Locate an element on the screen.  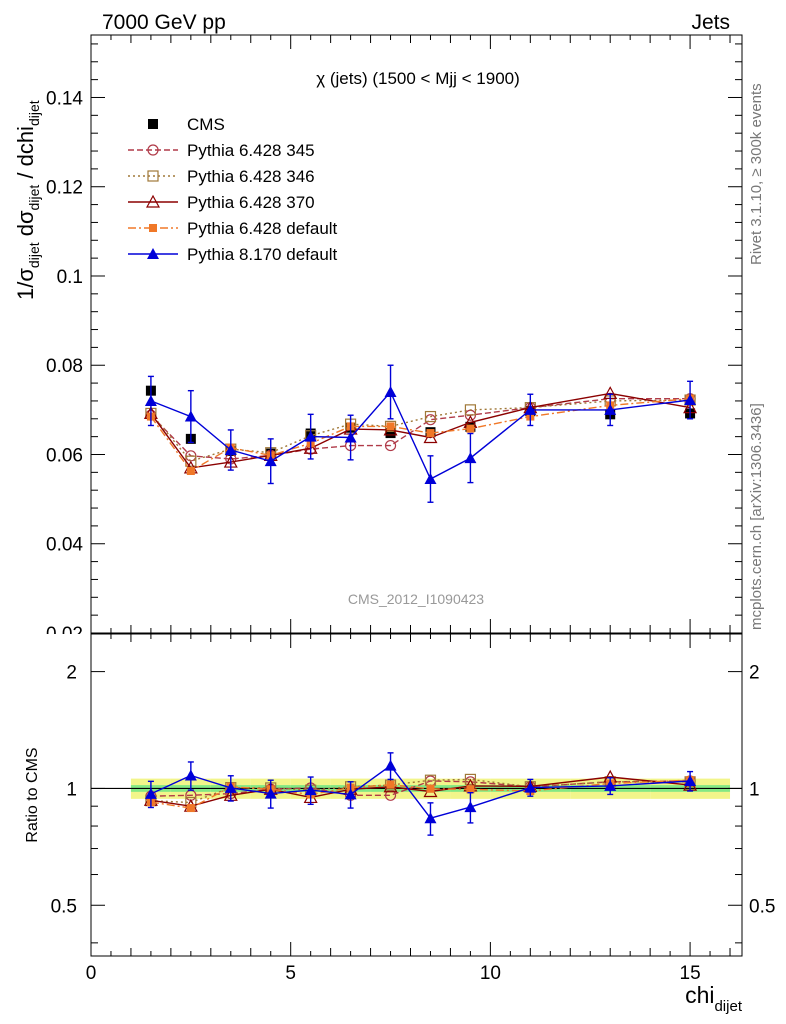
main-ytick-label: 0.08 is located at coordinates (64, 366).